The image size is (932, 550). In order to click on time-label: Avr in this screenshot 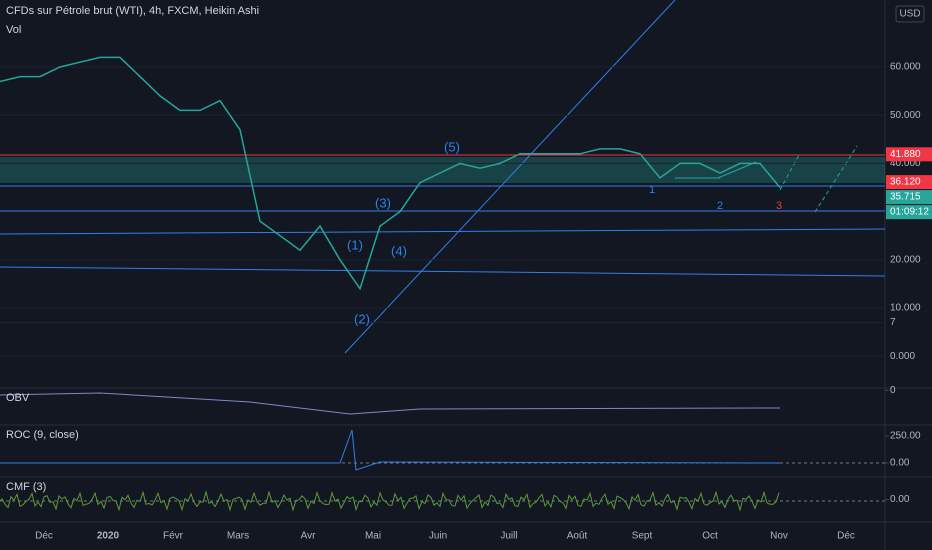, I will do `click(308, 536)`.